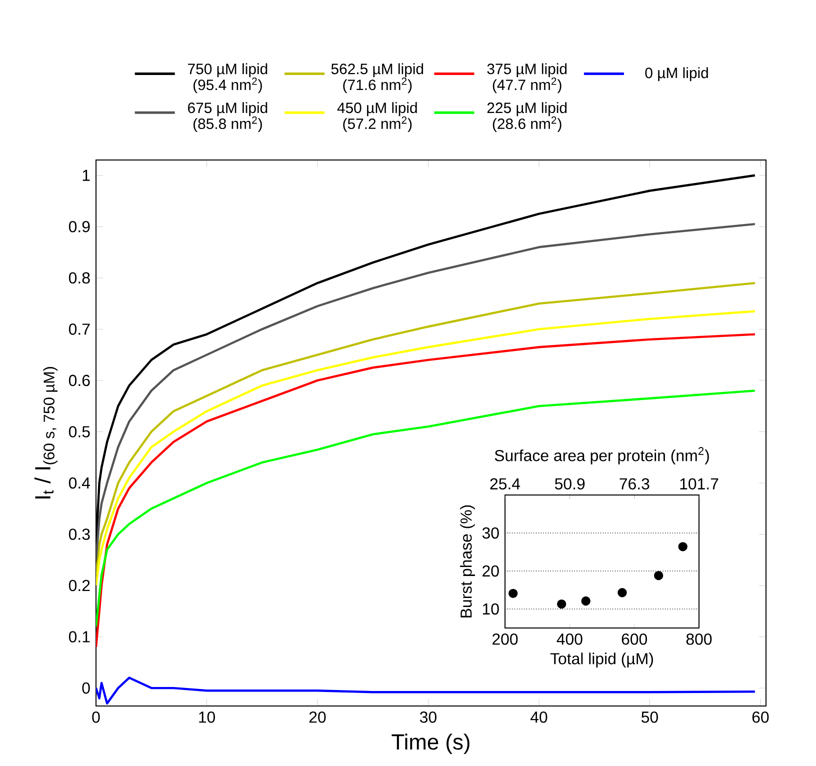  What do you see at coordinates (490, 533) in the screenshot?
I see `y-tick-label: 30` at bounding box center [490, 533].